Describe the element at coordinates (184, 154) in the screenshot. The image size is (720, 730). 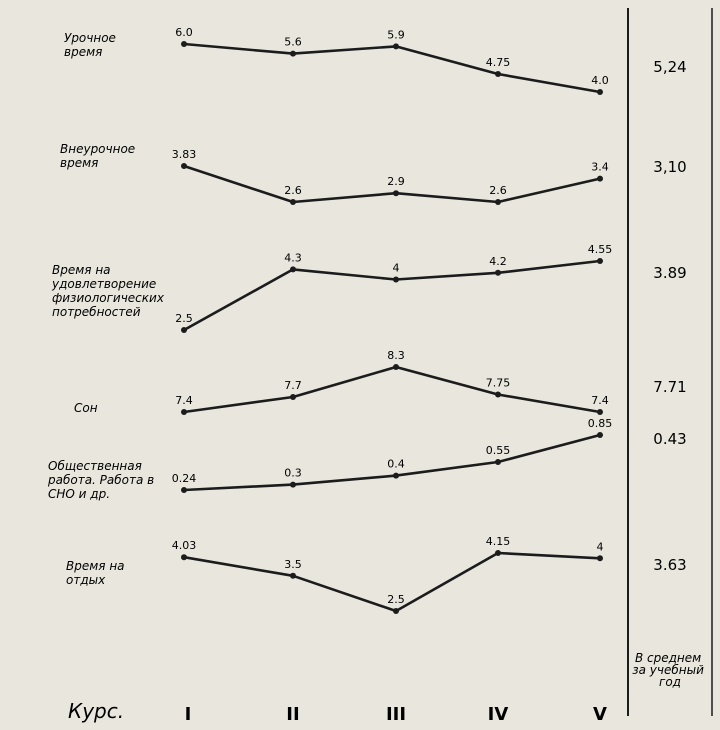
I see `series-2-value-label-1: 3.83` at that location.